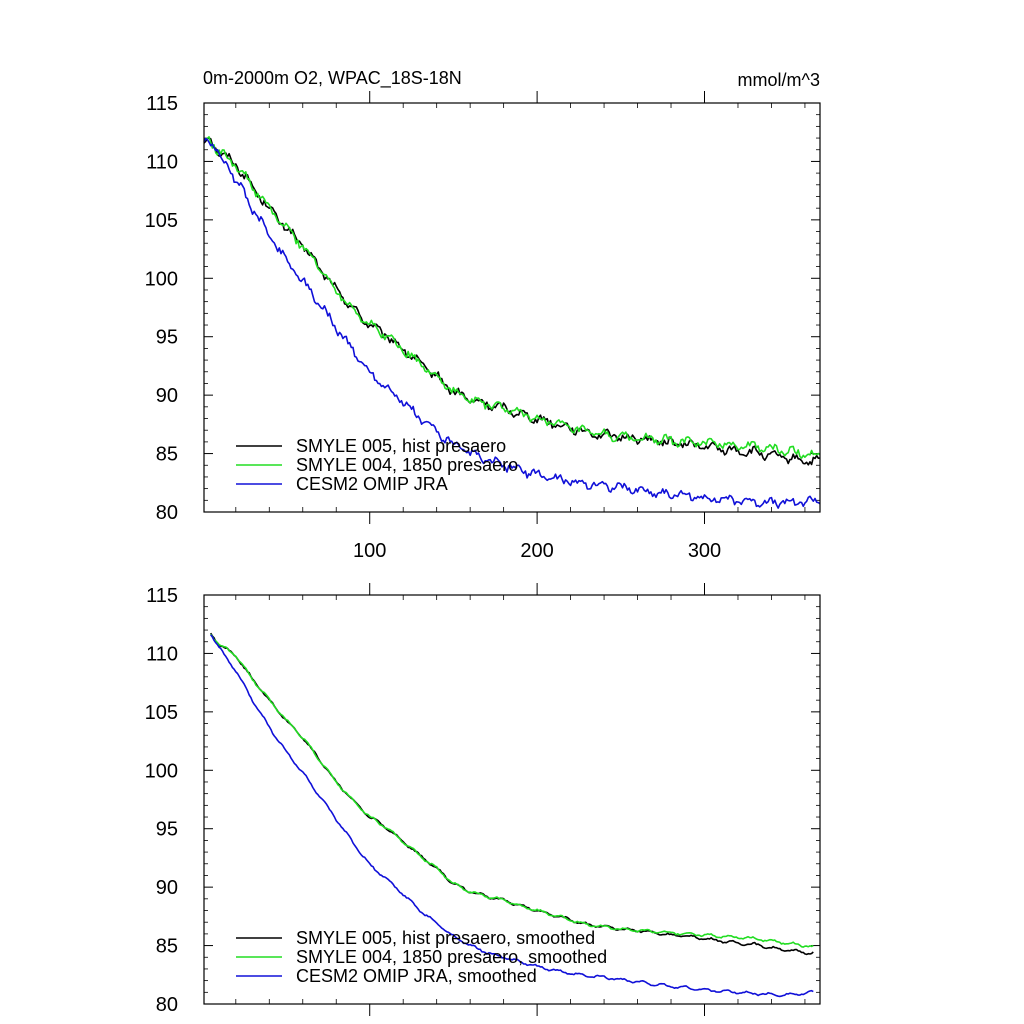  Describe the element at coordinates (779, 80) in the screenshot. I see `units-label: mmol/m^3` at that location.